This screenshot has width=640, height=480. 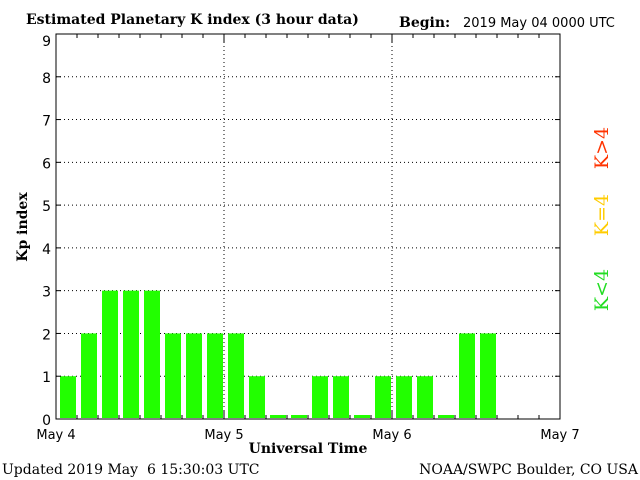 I want to click on y-tick-label: 5, so click(x=46, y=207).